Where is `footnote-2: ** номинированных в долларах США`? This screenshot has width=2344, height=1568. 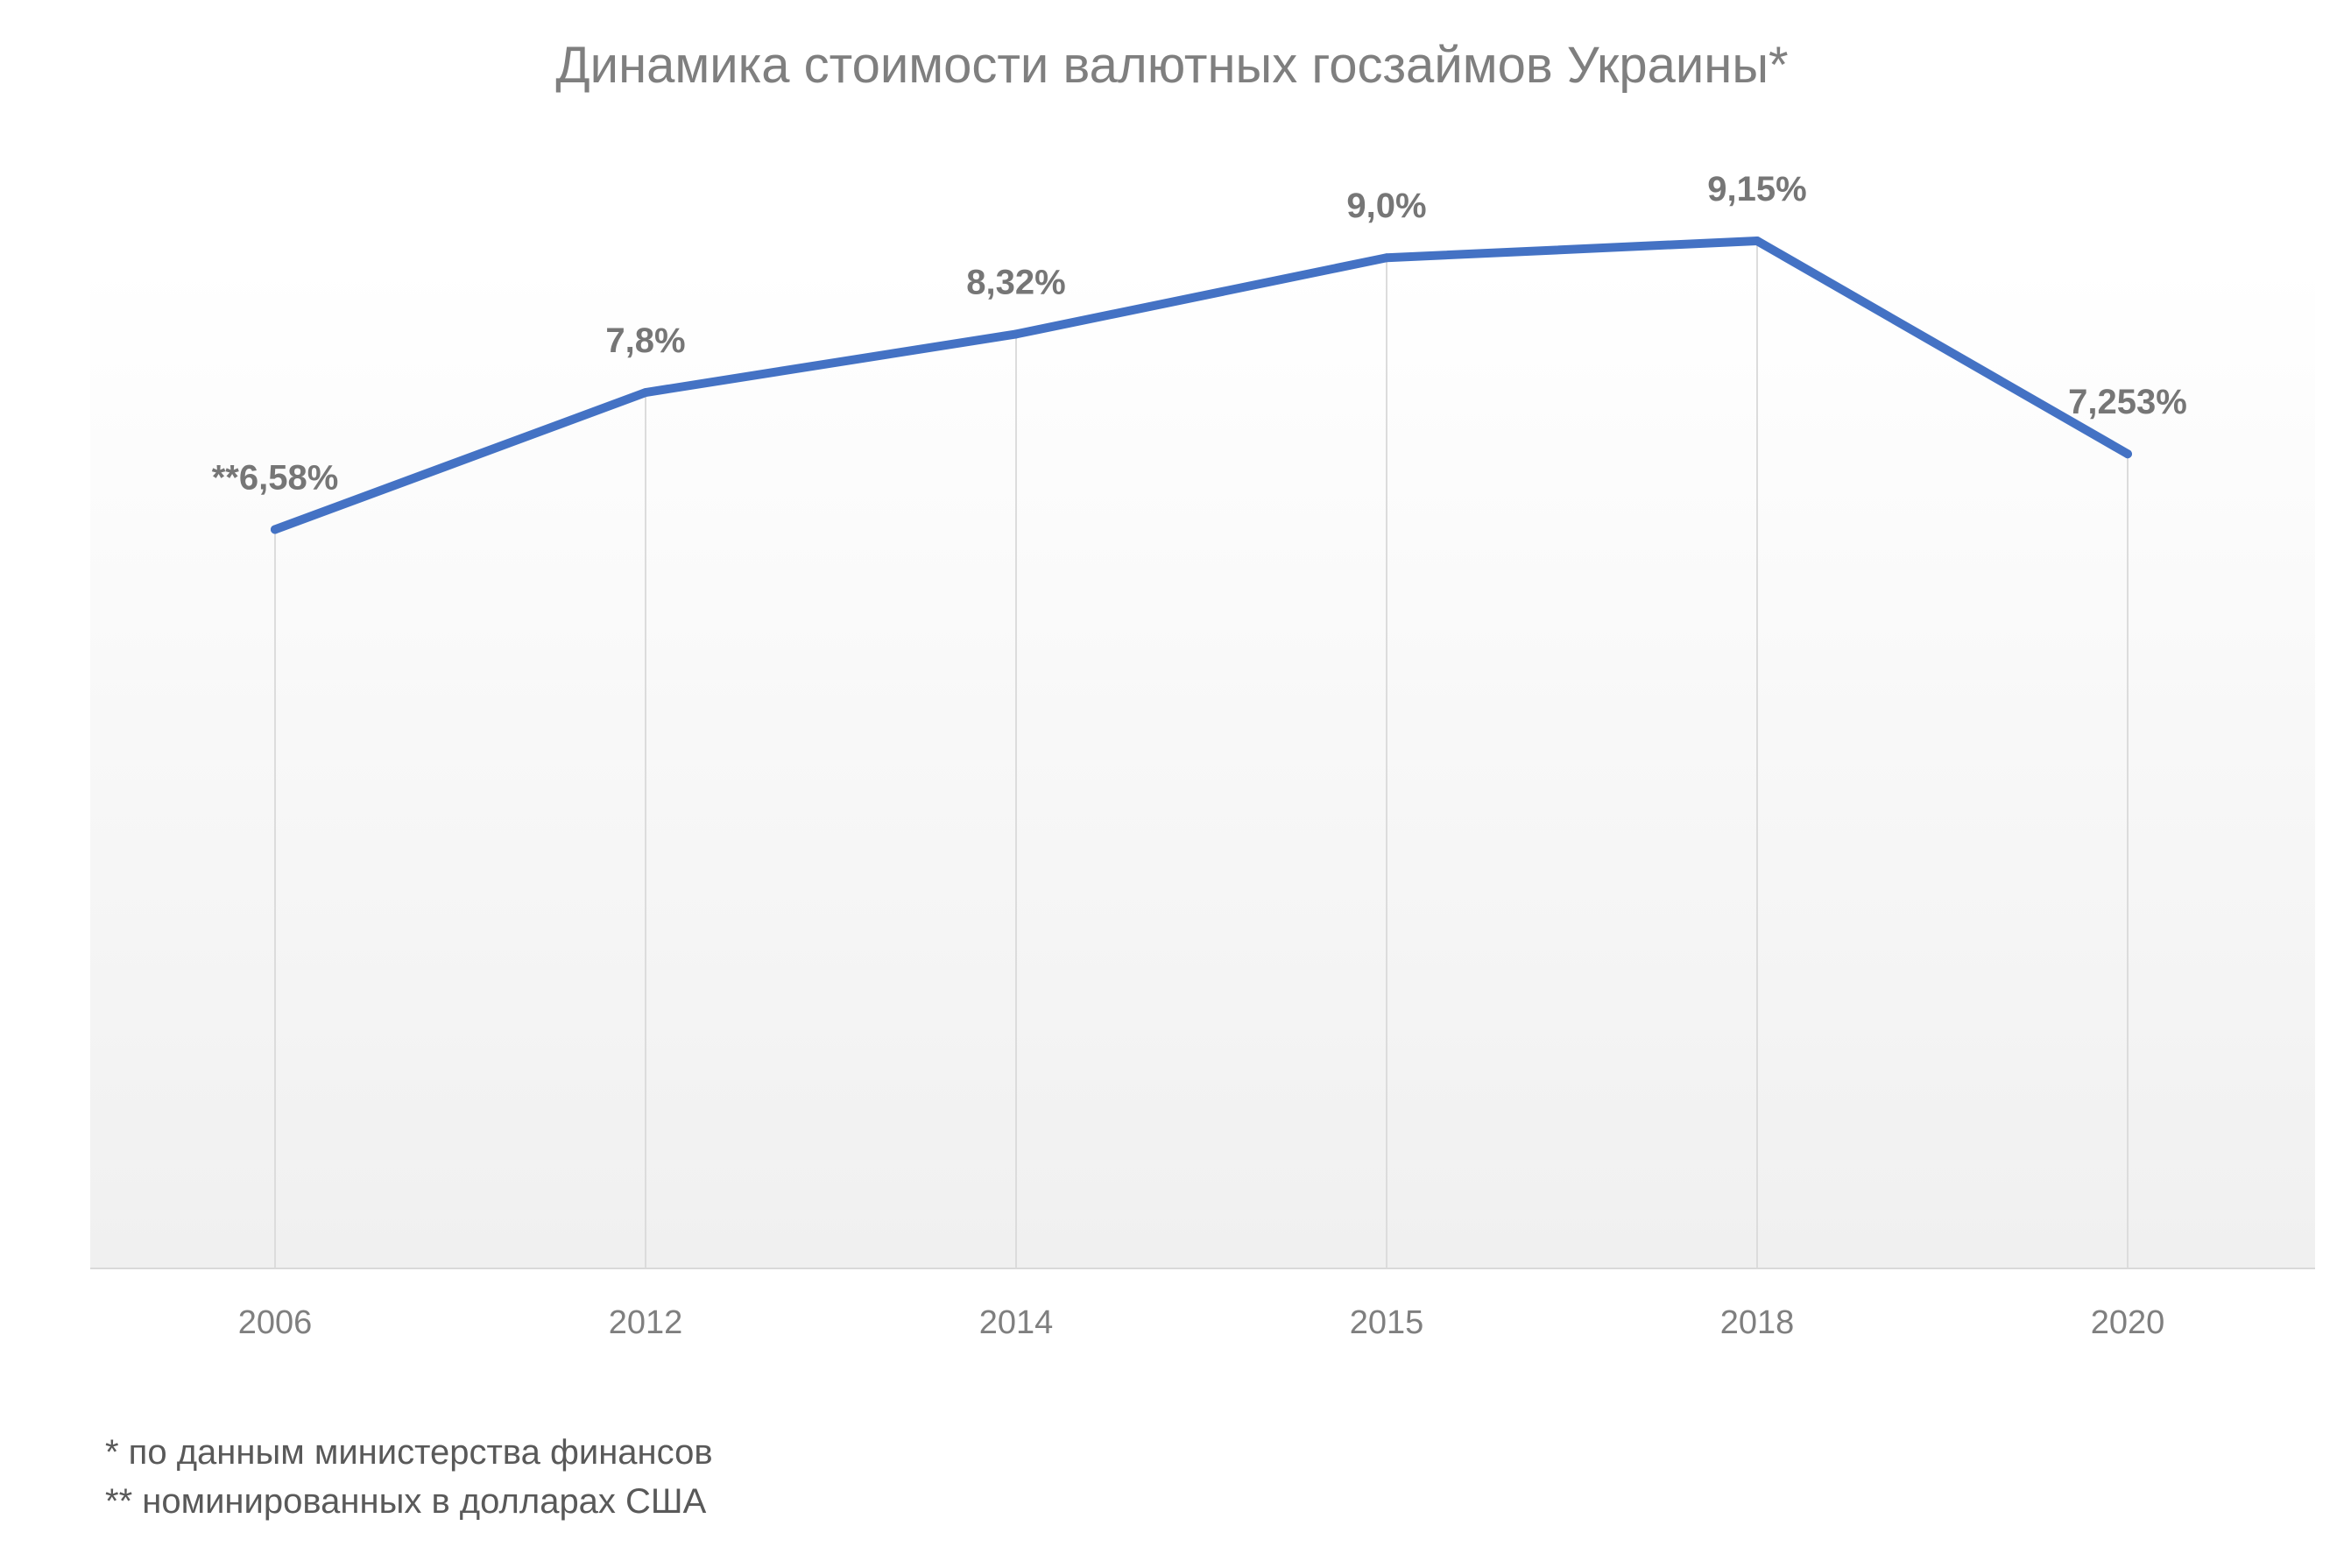 footnote-2: ** номинированных в долларах США is located at coordinates (406, 1501).